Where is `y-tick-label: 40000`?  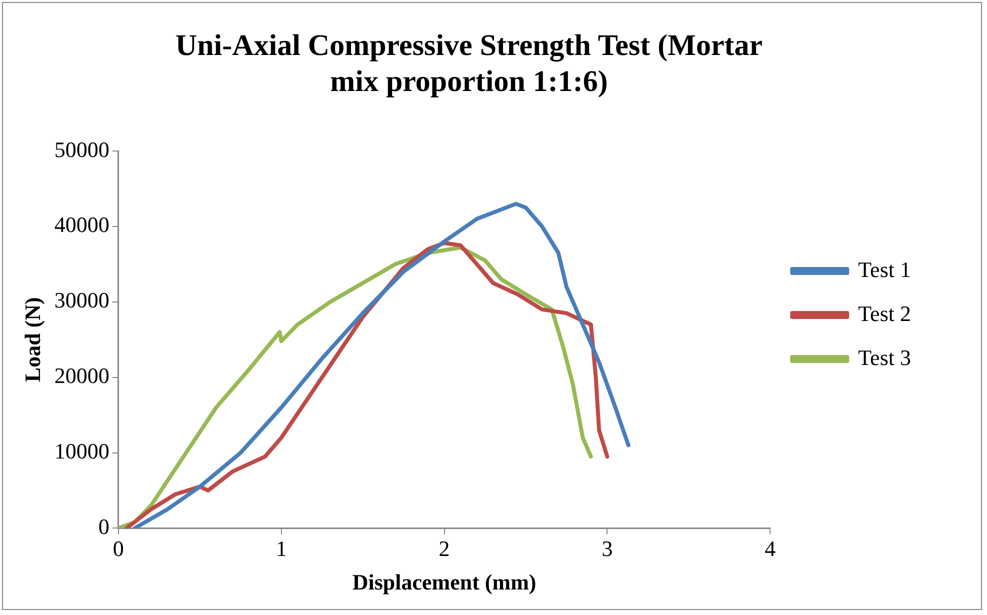
y-tick-label: 40000 is located at coordinates (82, 225).